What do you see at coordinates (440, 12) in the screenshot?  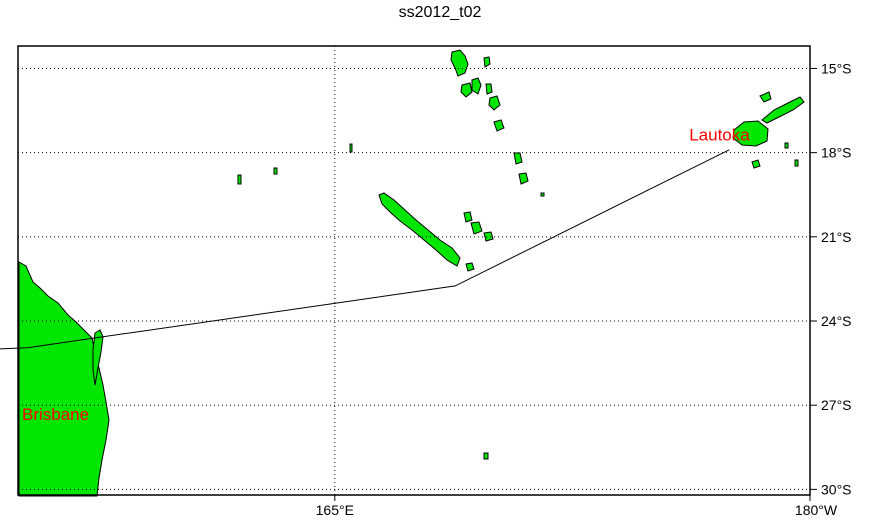 I see `map-title: ss2012_t02` at bounding box center [440, 12].